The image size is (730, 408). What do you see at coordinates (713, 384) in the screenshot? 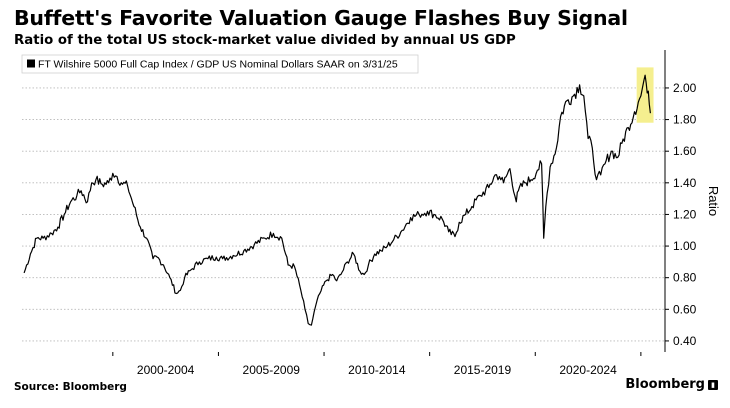
I see `bloomberg-terminal-icon: ▮` at bounding box center [713, 384].